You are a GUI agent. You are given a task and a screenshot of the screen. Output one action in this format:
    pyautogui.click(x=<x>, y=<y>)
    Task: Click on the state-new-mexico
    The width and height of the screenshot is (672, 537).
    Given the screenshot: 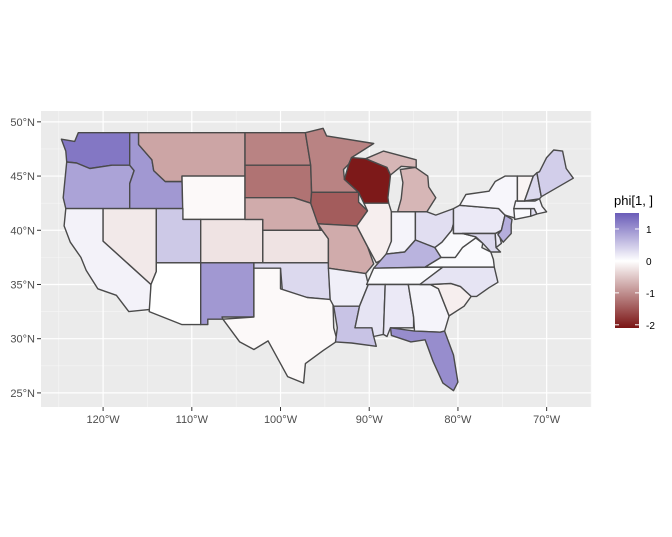 What is the action you would take?
    pyautogui.click(x=227, y=294)
    